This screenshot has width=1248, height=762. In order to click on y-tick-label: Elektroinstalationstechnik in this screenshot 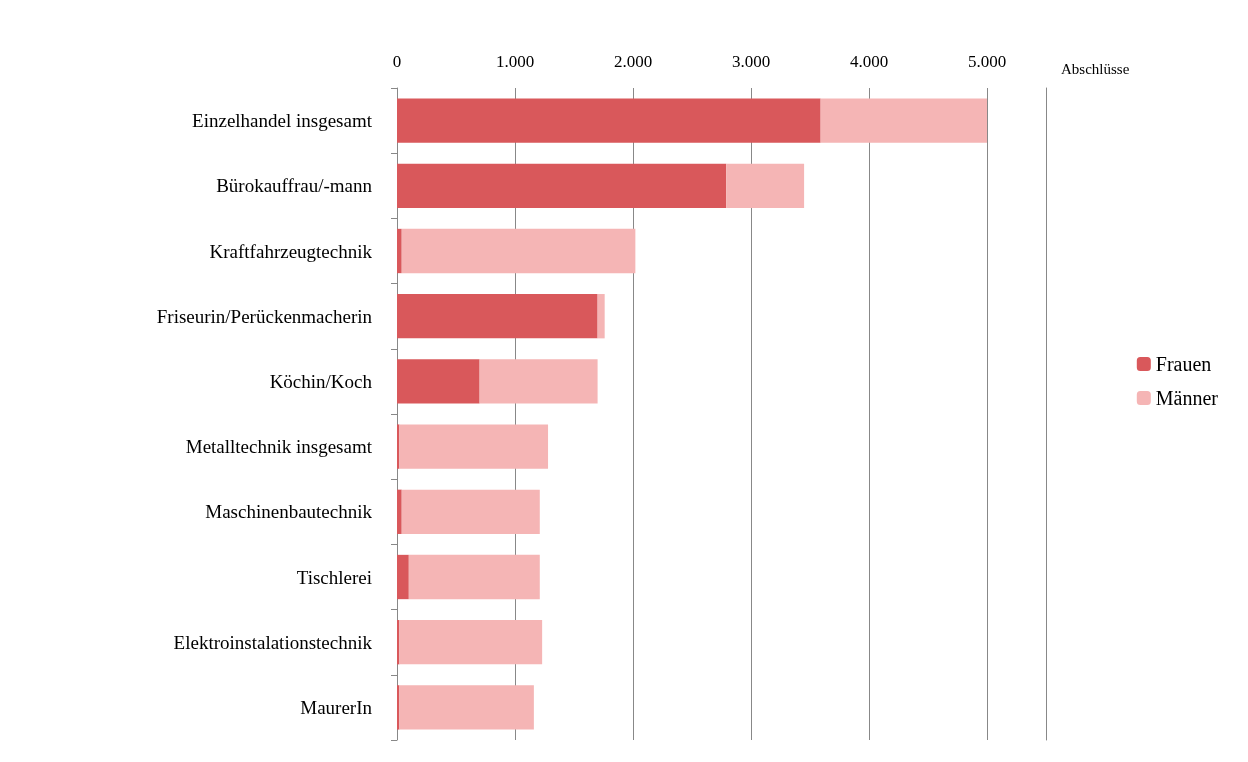, I will do `click(273, 642)`.